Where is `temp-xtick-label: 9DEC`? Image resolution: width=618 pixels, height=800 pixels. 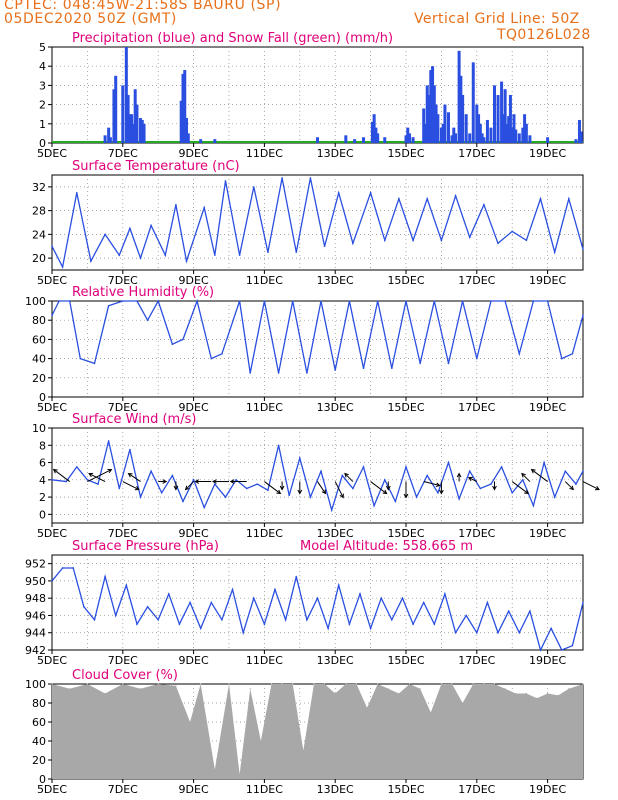 temp-xtick-label: 9DEC is located at coordinates (194, 280).